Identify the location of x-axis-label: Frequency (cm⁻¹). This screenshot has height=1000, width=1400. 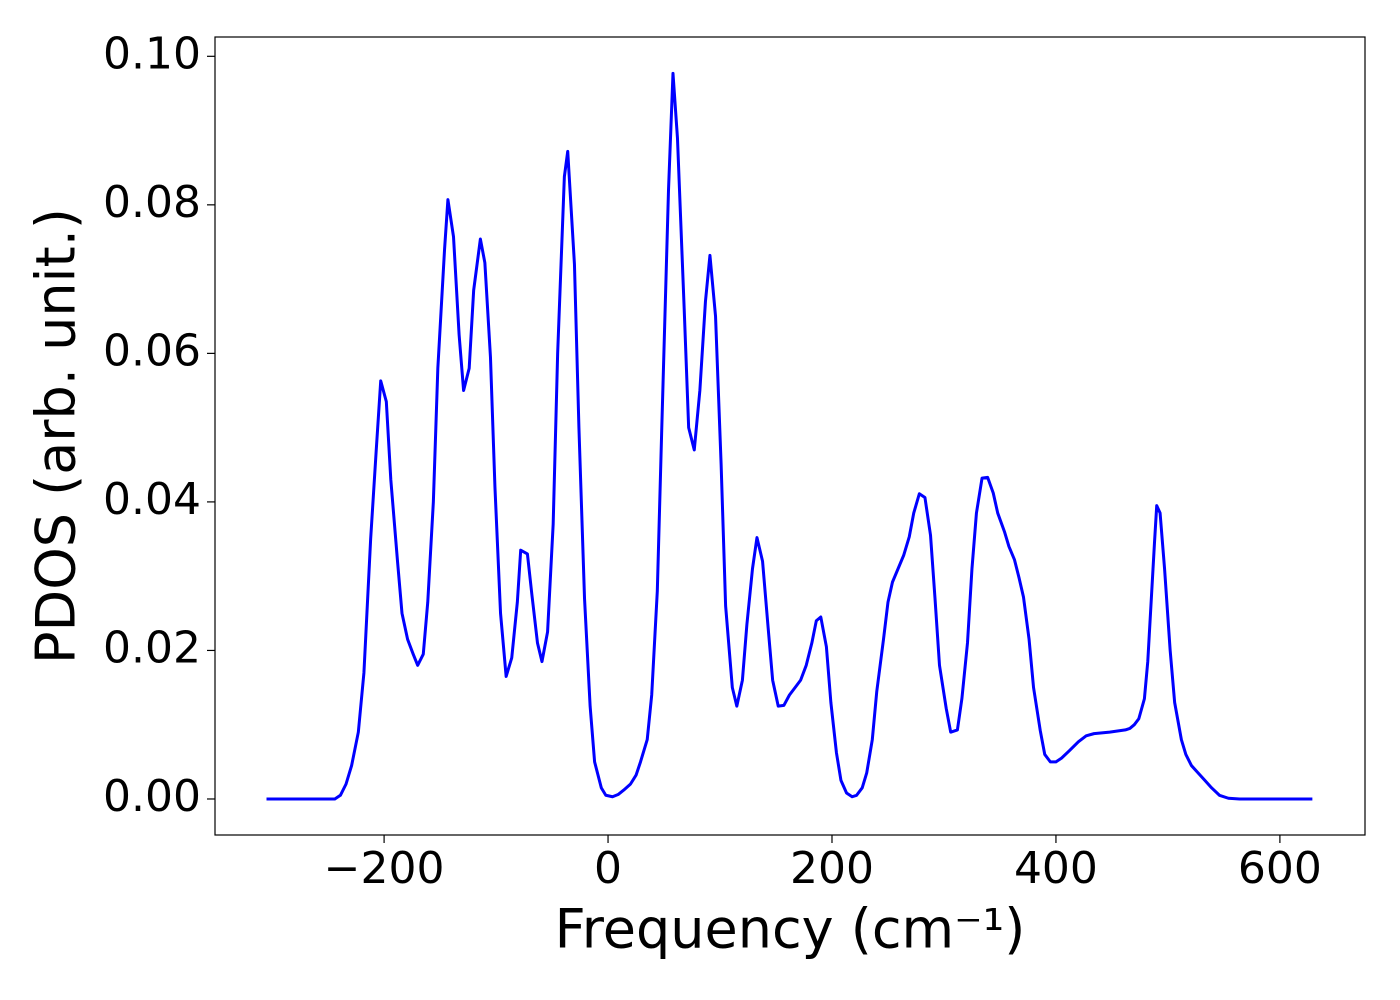
(790, 929).